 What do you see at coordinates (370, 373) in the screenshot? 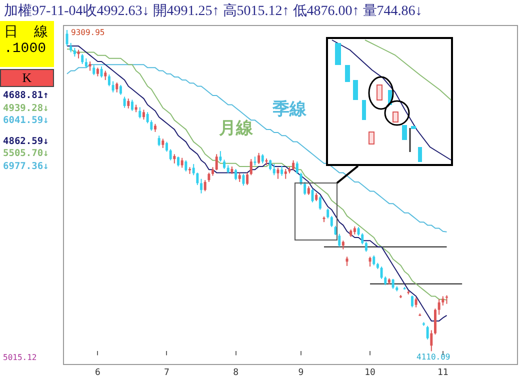
I see `x-tick-label: 10` at bounding box center [370, 373].